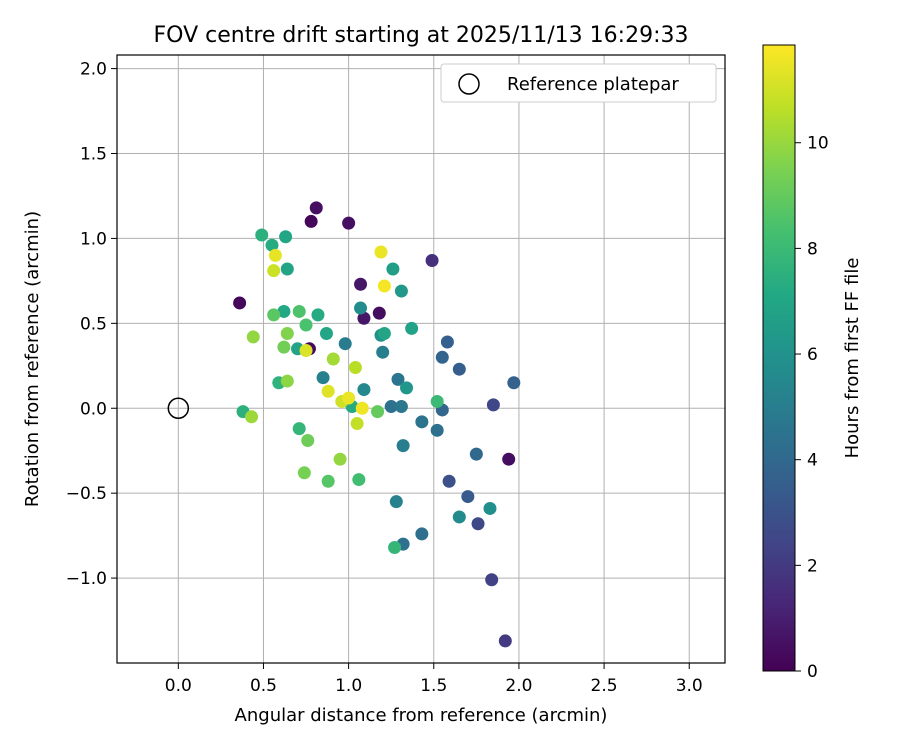 This screenshot has height=750, width=900. I want to click on y-tick-label: 2.0, so click(93, 70).